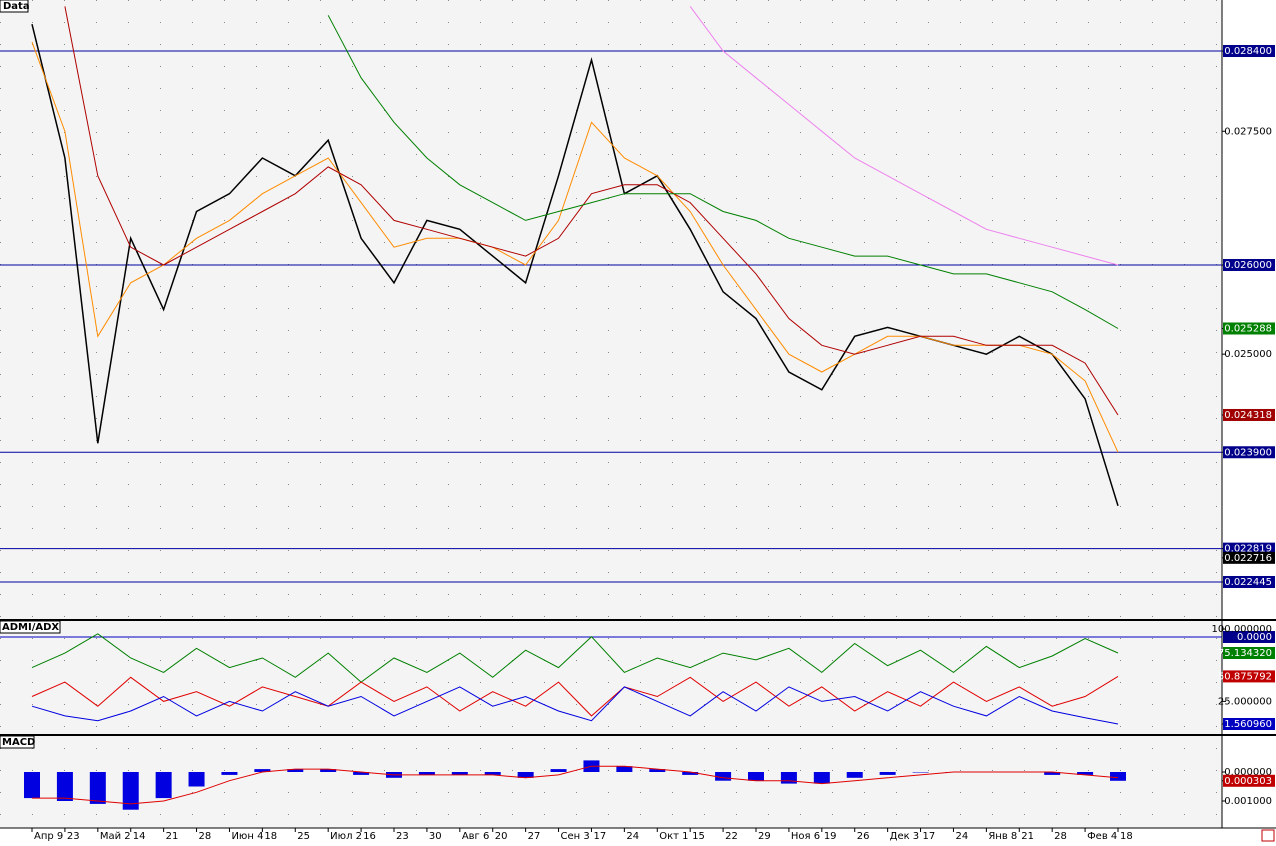 Image resolution: width=1276 pixels, height=846 pixels. What do you see at coordinates (435, 836) in the screenshot?
I see `date-label: 30` at bounding box center [435, 836].